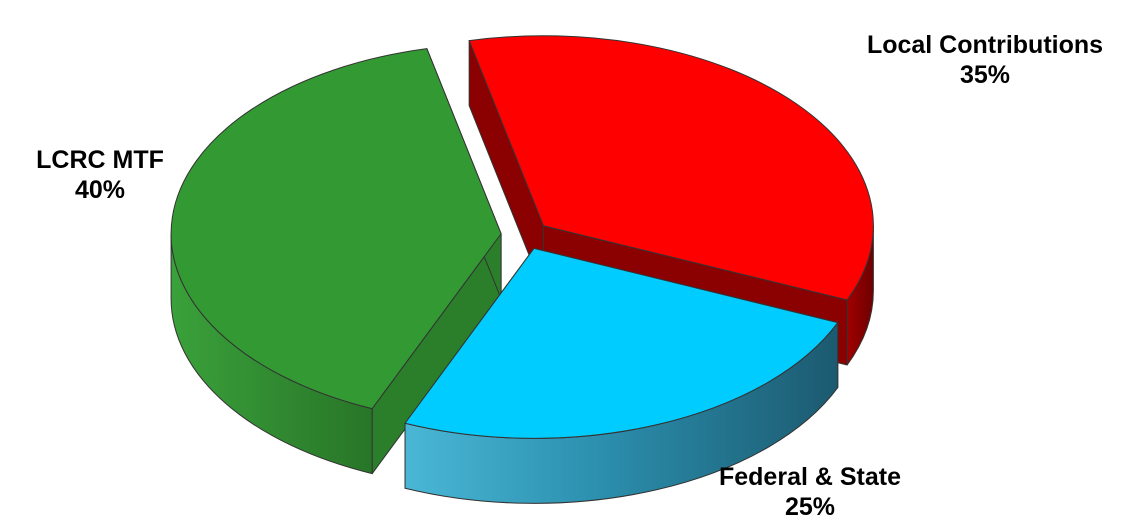 This screenshot has height=532, width=1144. Describe the element at coordinates (100, 160) in the screenshot. I see `label-lcrc-mtf-name: LCRC MTF` at that location.